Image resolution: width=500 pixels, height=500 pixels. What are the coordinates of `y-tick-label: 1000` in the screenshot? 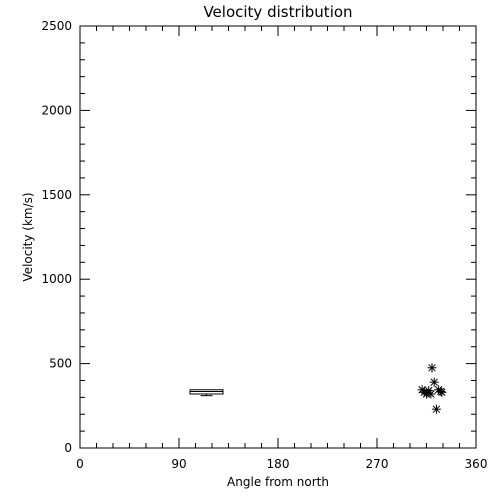 It's located at (56, 279).